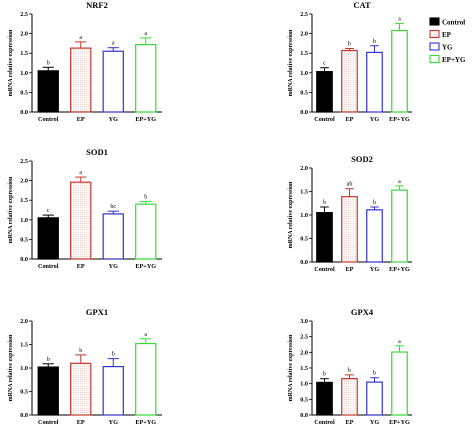  What do you see at coordinates (447, 35) in the screenshot?
I see `legend-label-ep: EP` at bounding box center [447, 35].